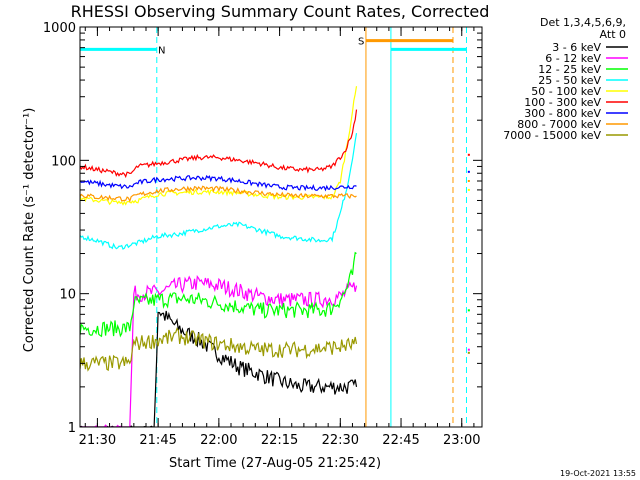 This screenshot has width=640, height=480. What do you see at coordinates (613, 34) in the screenshot?
I see `legend-header-line-2: Att 0` at bounding box center [613, 34].